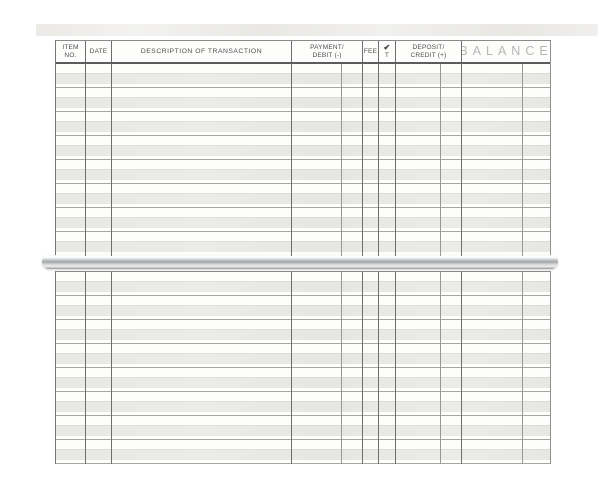 The height and width of the screenshot is (500, 600). I want to click on column-header-label: DATE, so click(98, 51).